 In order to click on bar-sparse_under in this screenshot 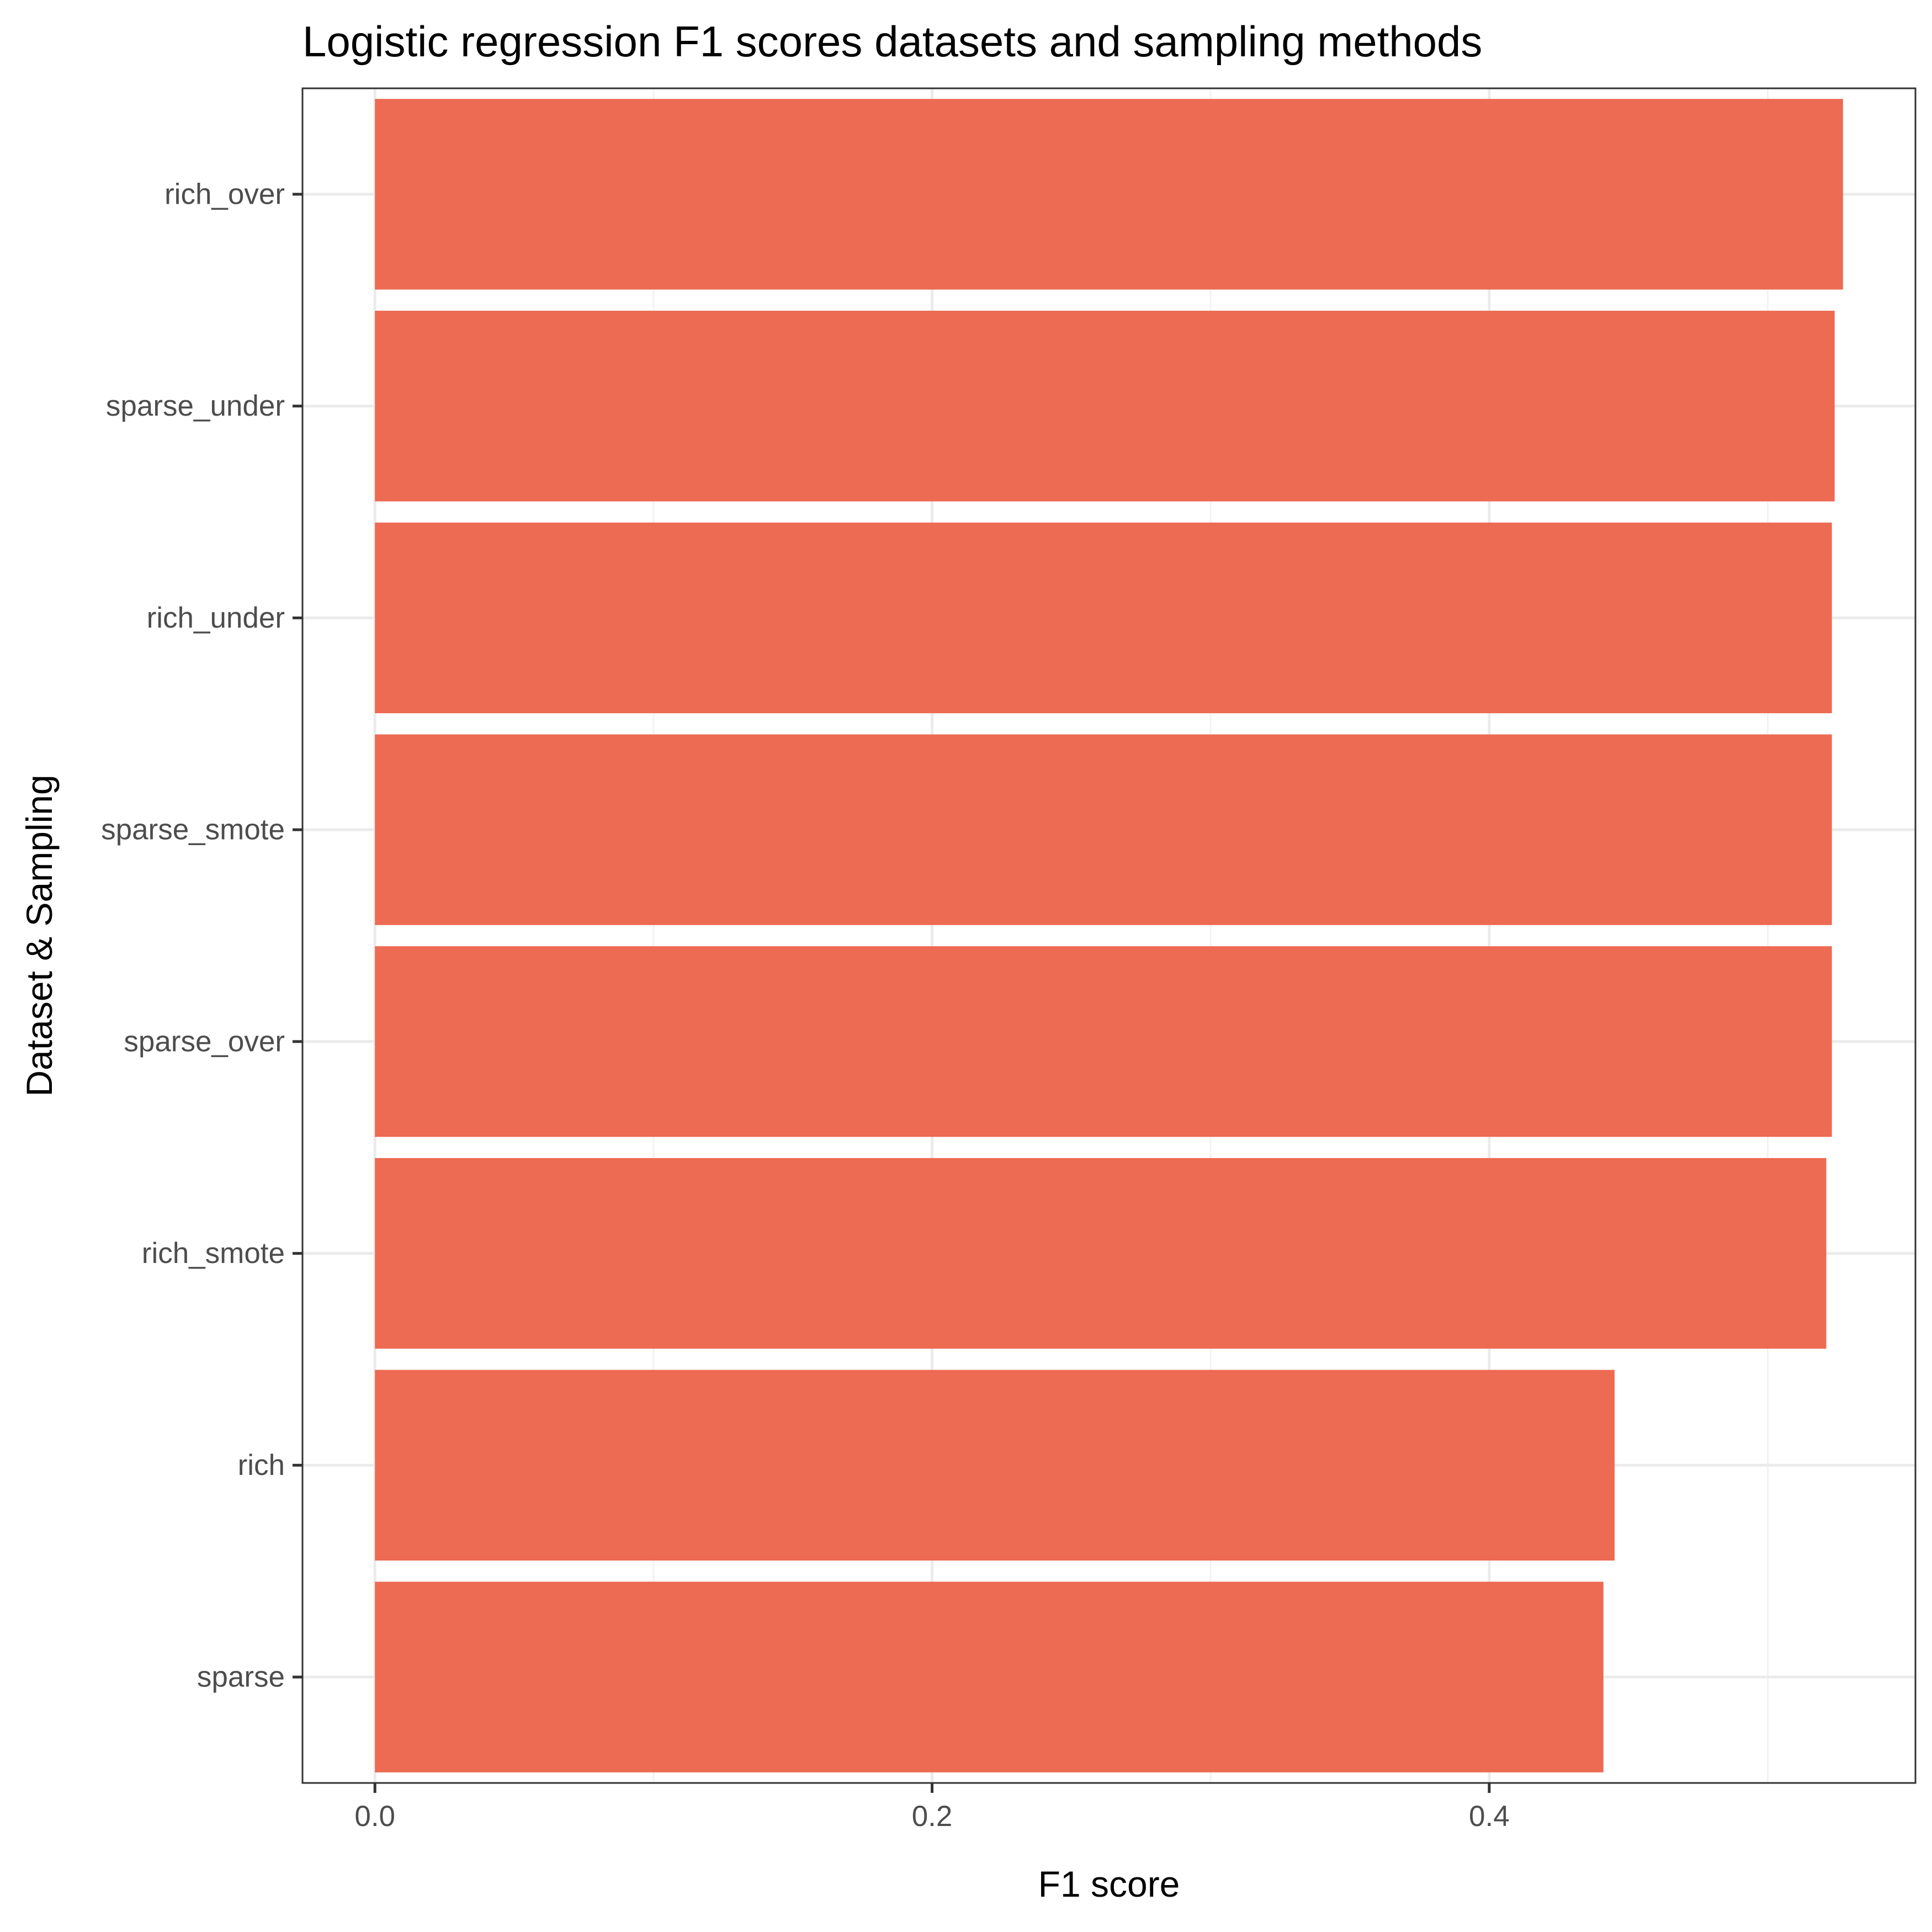, I will do `click(1105, 406)`.